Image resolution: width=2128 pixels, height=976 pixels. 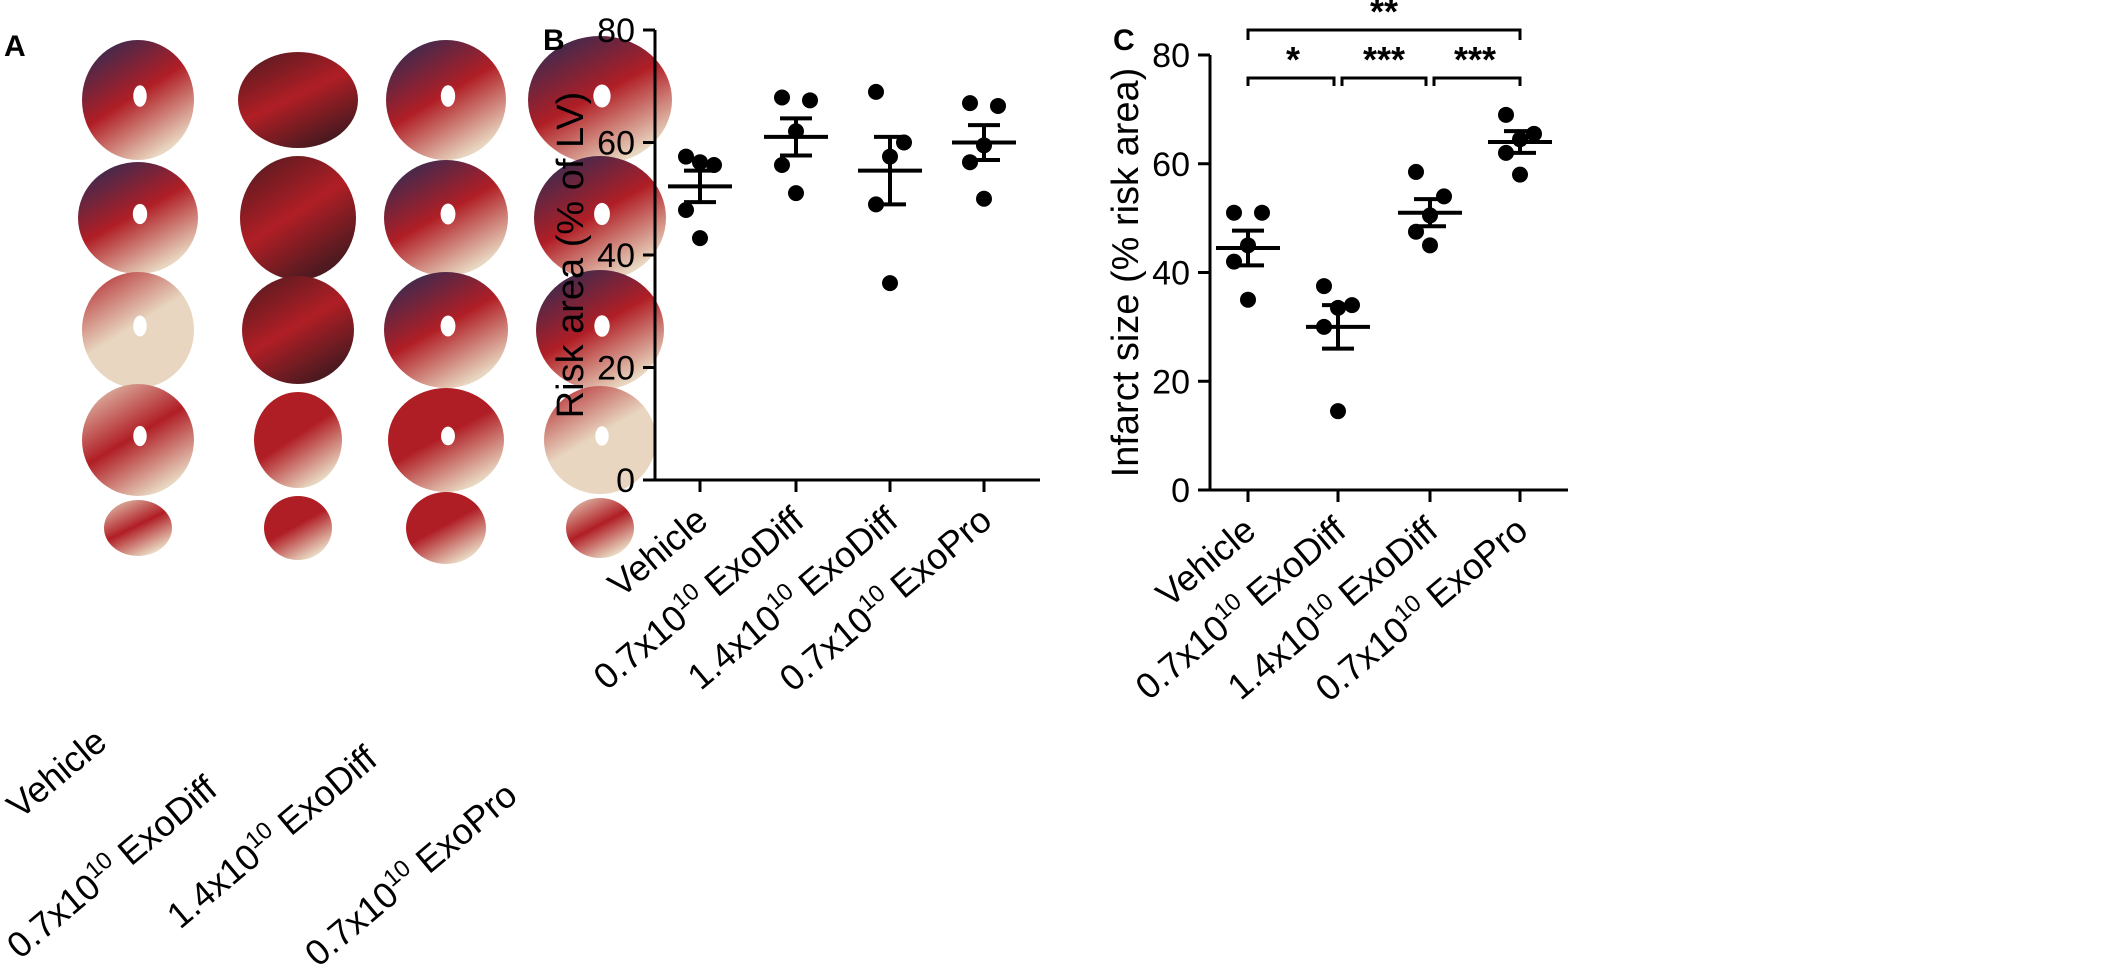 What do you see at coordinates (1384, 16) in the screenshot?
I see `significance-label: **` at bounding box center [1384, 16].